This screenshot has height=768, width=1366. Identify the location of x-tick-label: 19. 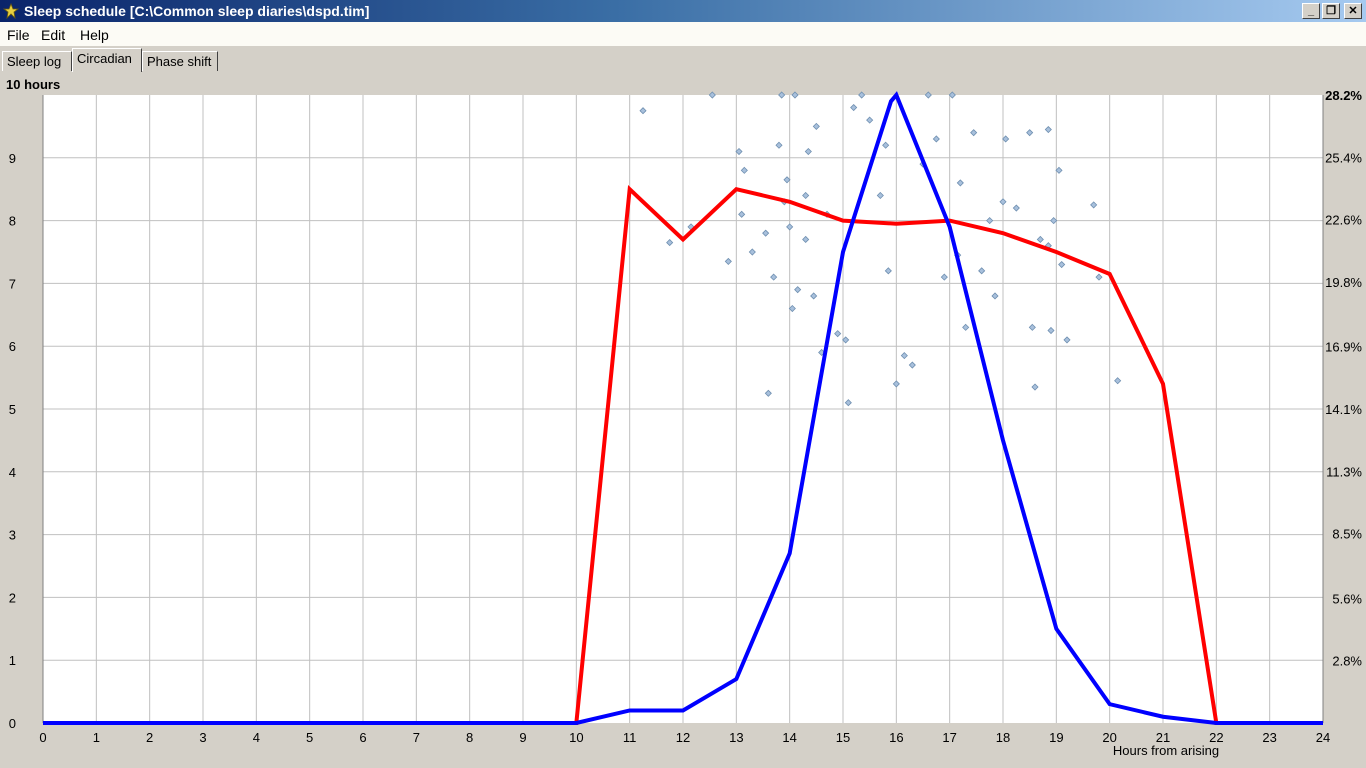
(1056, 737).